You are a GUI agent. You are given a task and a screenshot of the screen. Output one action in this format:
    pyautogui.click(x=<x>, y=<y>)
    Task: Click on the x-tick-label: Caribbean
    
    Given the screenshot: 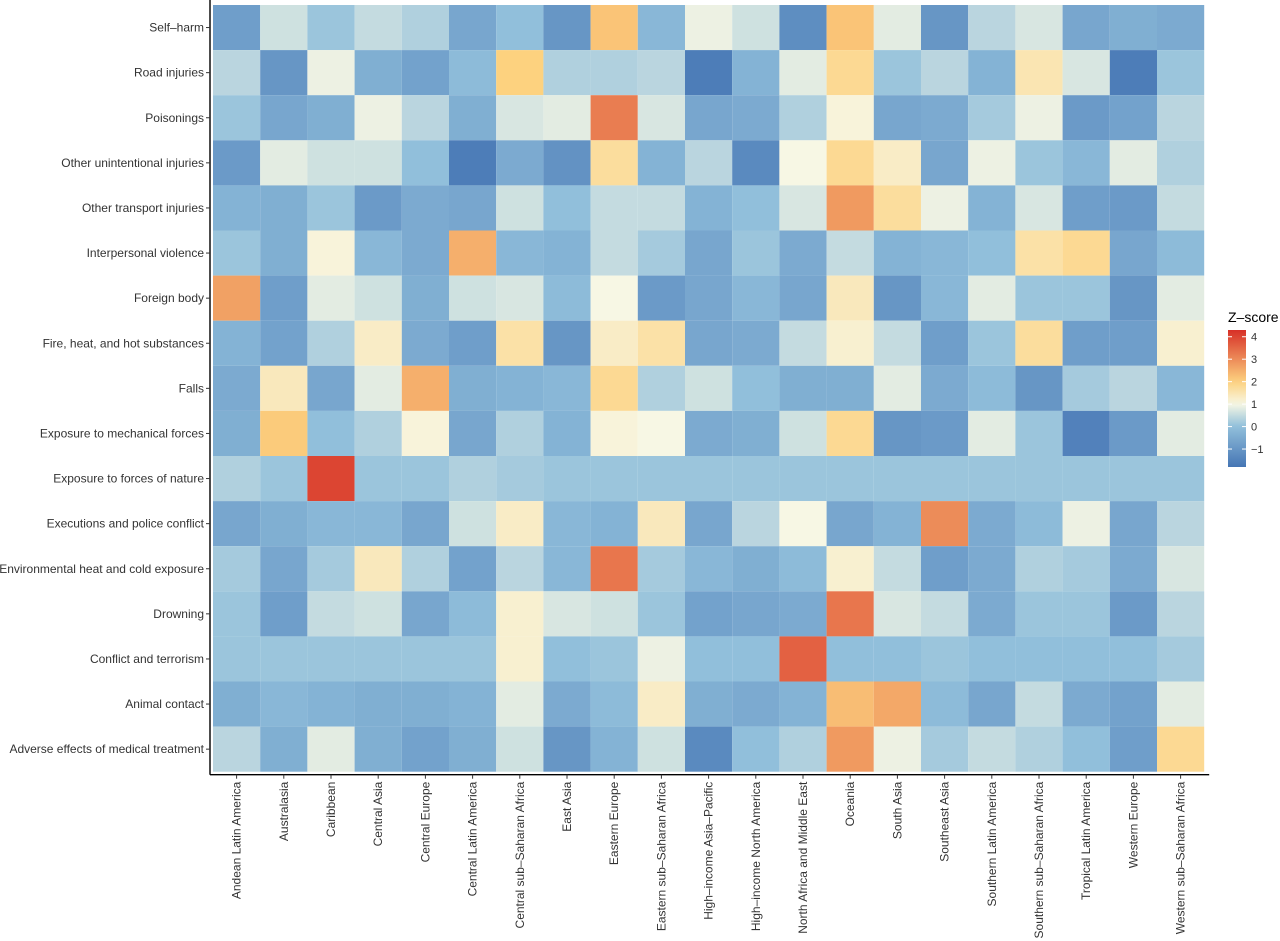 What is the action you would take?
    pyautogui.click(x=331, y=809)
    